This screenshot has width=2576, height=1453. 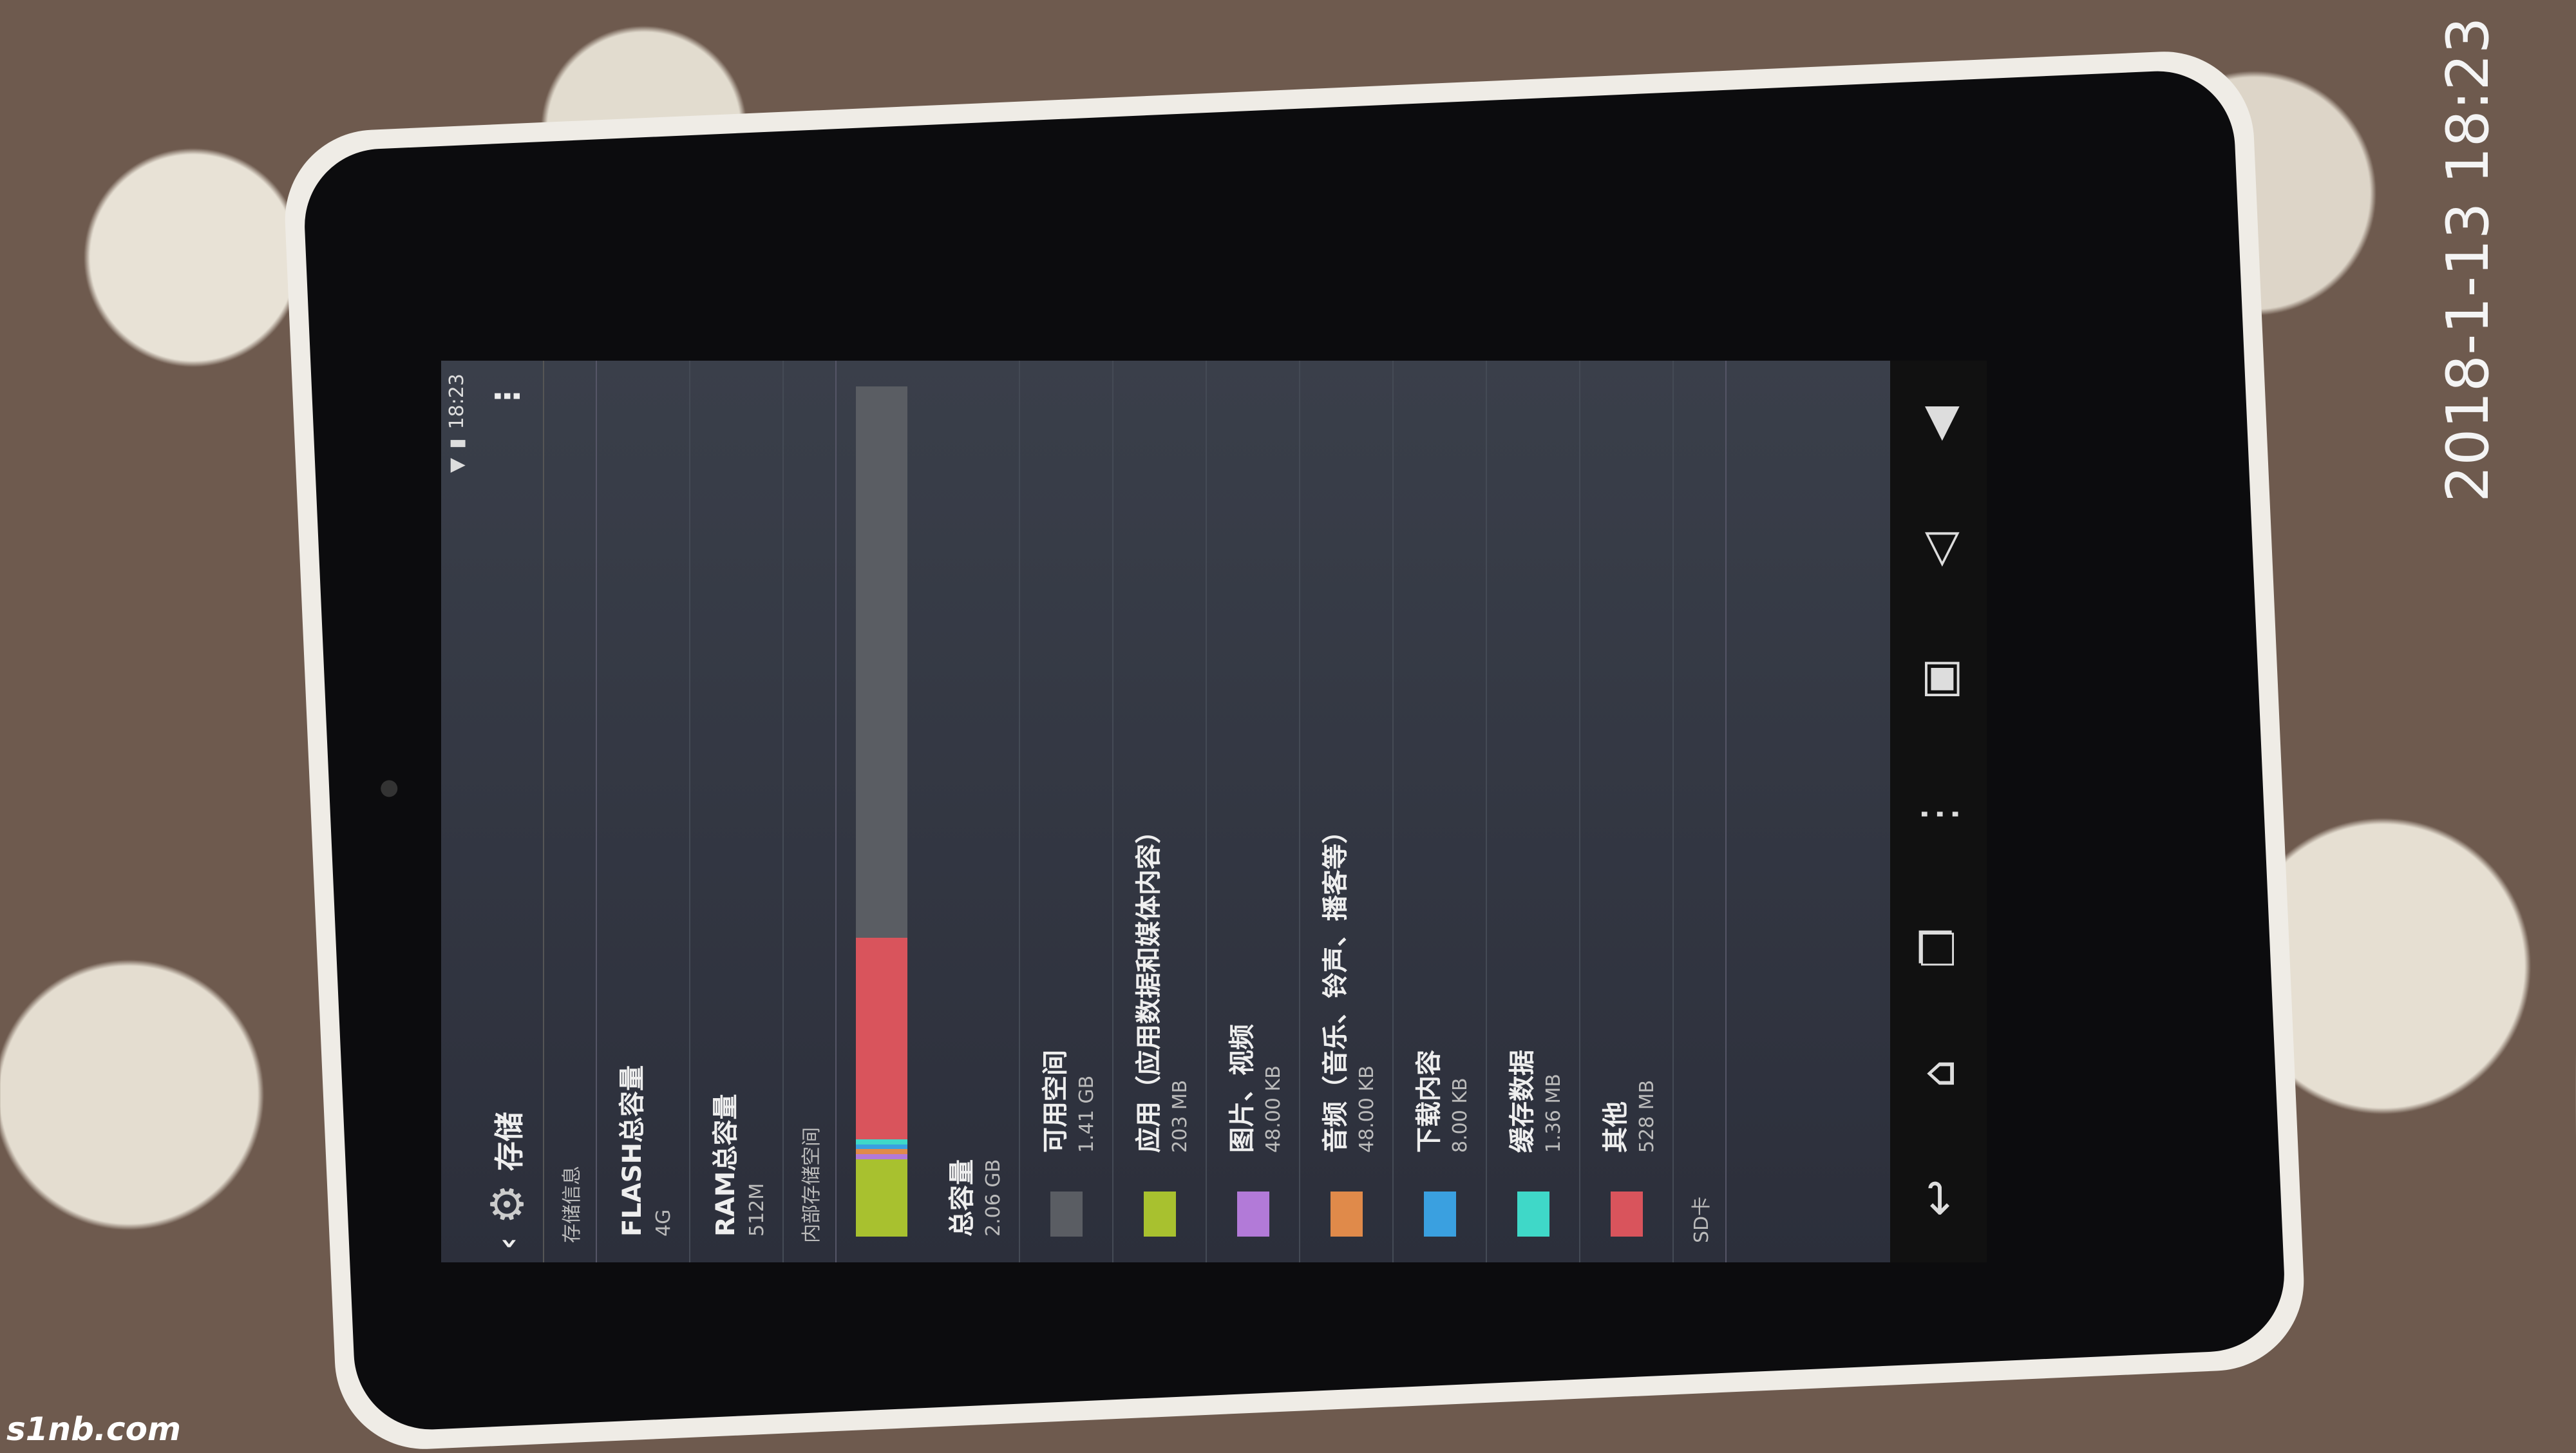 What do you see at coordinates (1938, 1198) in the screenshot?
I see `back-icon: ↩` at bounding box center [1938, 1198].